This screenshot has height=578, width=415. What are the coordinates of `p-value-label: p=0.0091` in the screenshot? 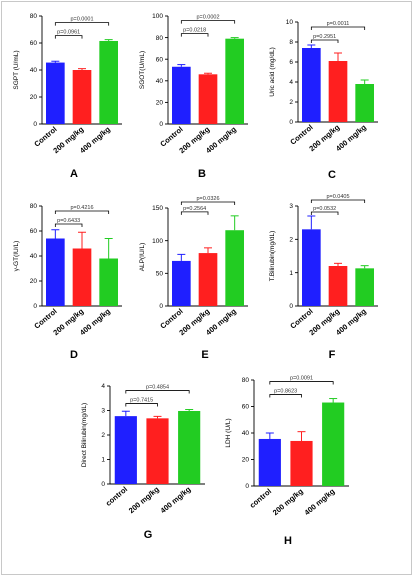 It's located at (301, 379).